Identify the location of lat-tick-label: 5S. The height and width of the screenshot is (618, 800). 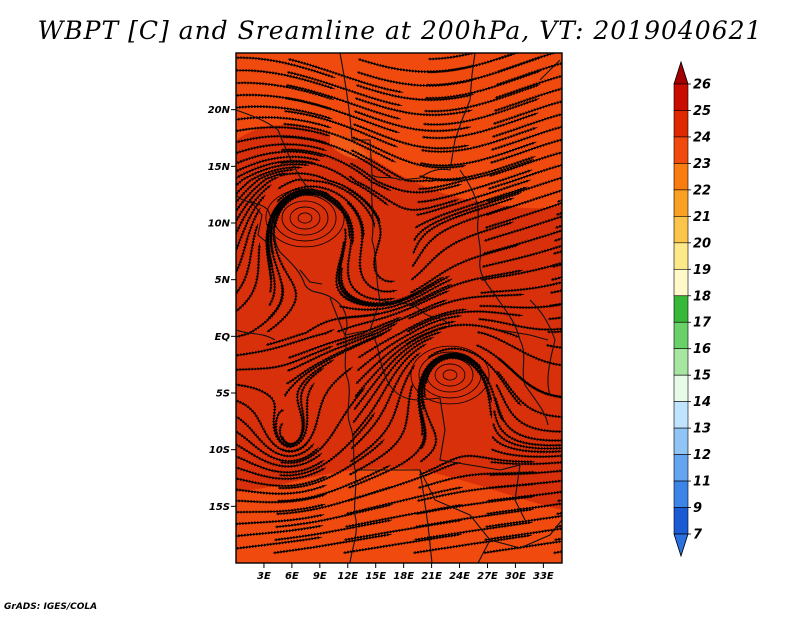
(223, 394).